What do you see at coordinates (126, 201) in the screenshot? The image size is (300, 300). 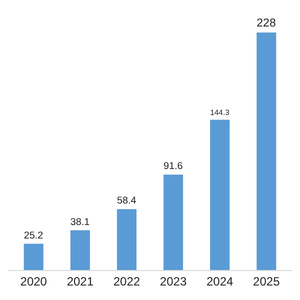 I see `data-label: 58.4` at bounding box center [126, 201].